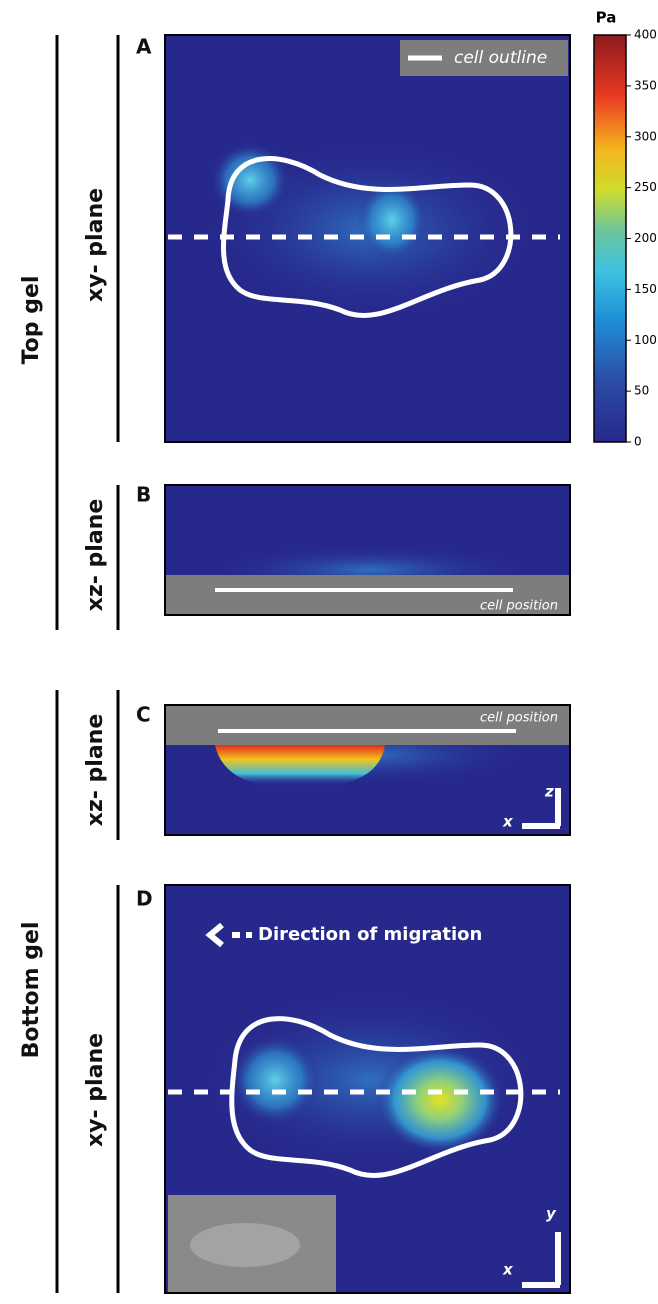 The height and width of the screenshot is (1304, 658). What do you see at coordinates (143, 715) in the screenshot?
I see `panel-letter: C` at bounding box center [143, 715].